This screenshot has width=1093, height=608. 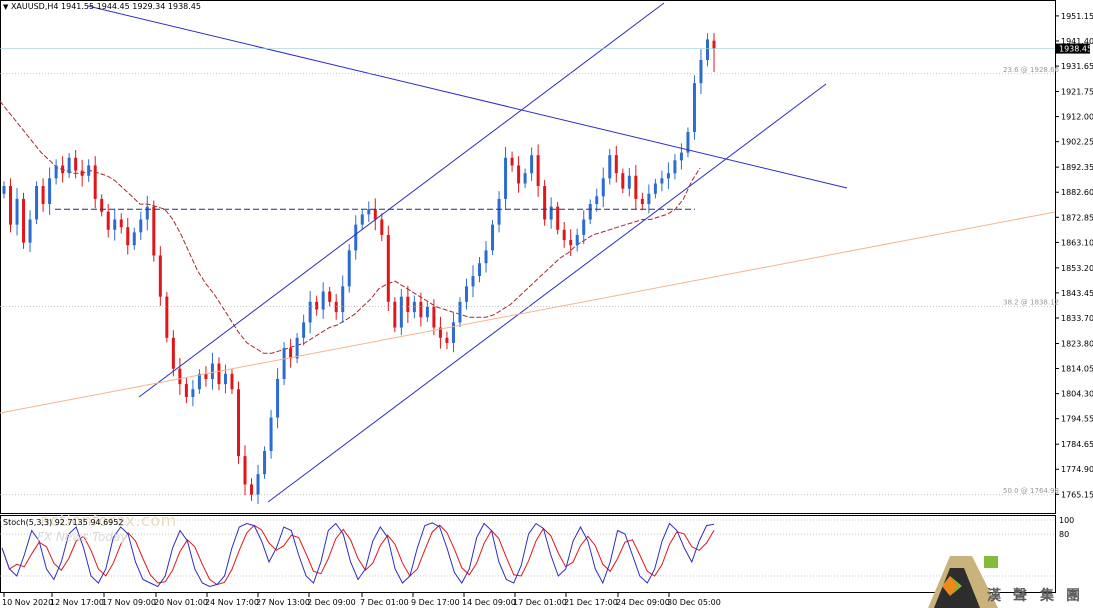 I want to click on dropdown-triangle-icon: ▼, so click(x=6, y=7).